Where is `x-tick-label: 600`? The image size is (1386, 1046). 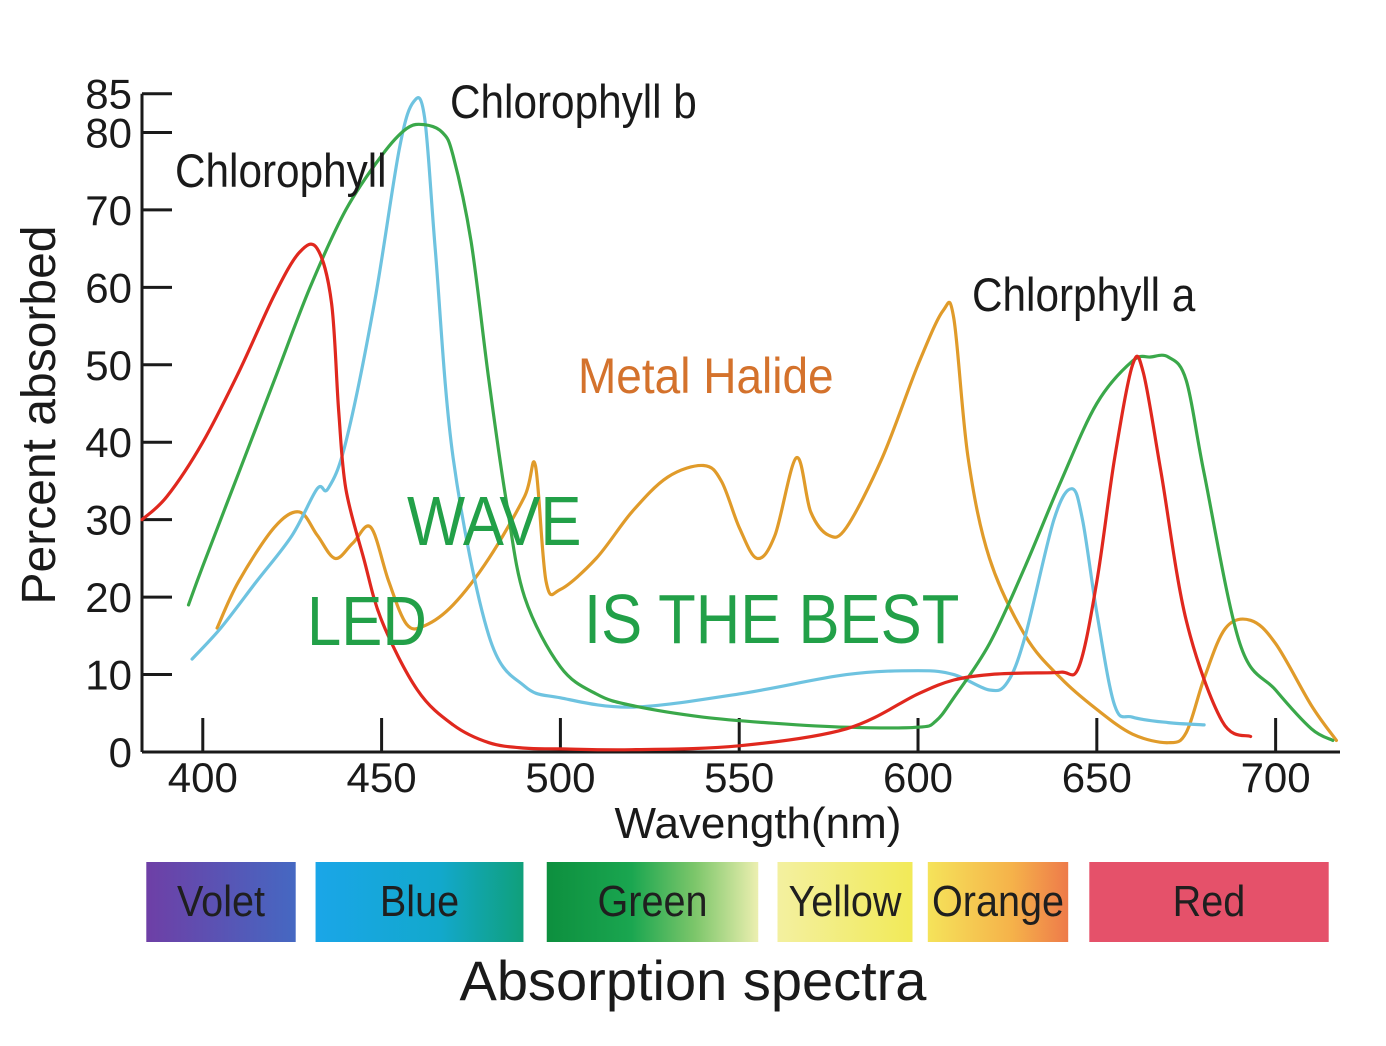
x-tick-label: 600 is located at coordinates (918, 777).